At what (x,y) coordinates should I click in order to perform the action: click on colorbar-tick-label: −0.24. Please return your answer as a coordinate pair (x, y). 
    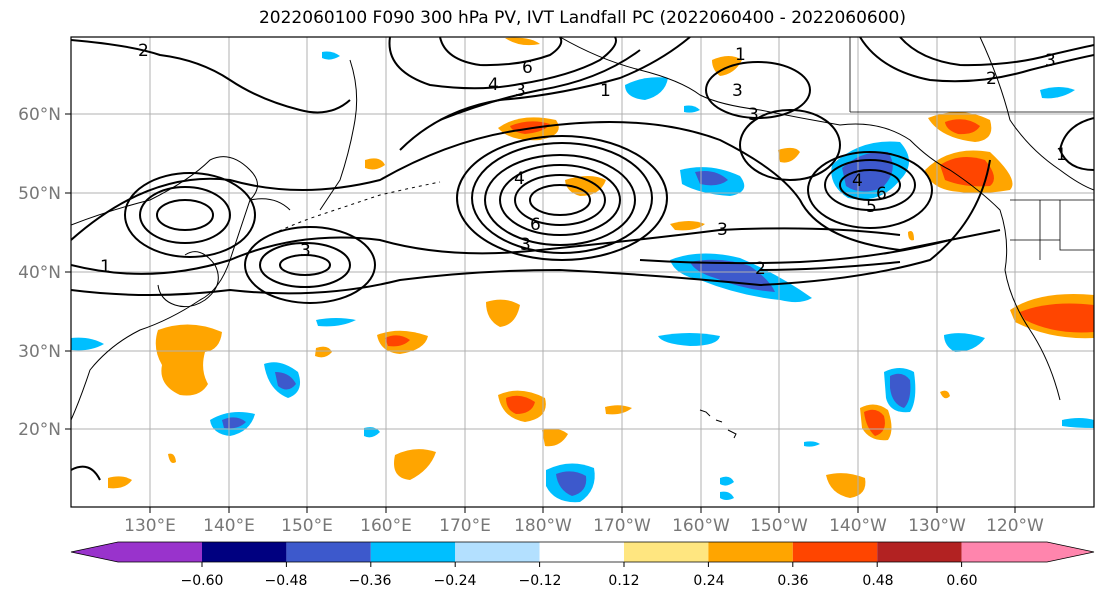
    Looking at the image, I should click on (455, 581).